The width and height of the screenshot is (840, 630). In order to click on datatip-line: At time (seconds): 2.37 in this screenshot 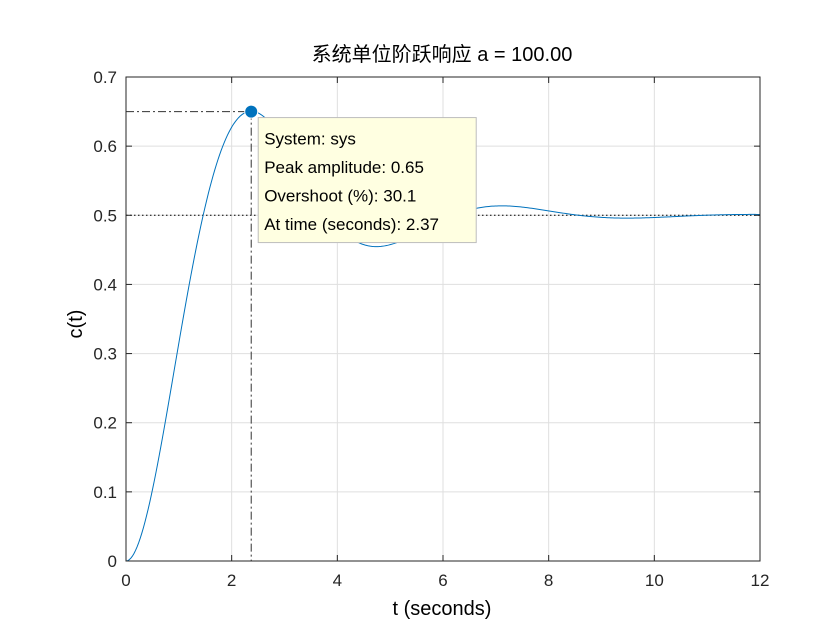, I will do `click(351, 224)`.